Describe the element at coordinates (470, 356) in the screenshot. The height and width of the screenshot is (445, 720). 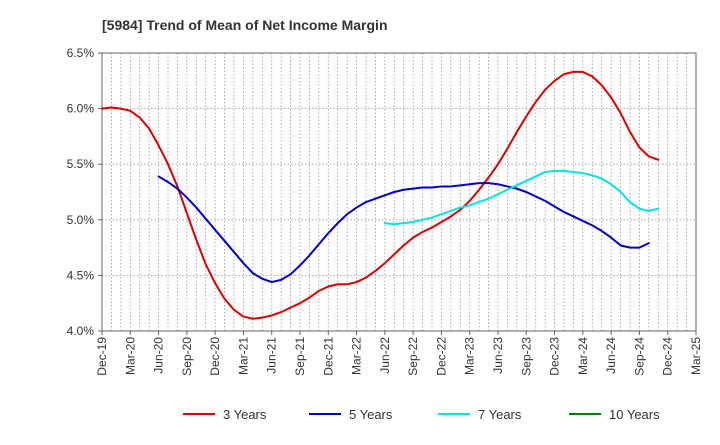
I see `x-tick-label: Mar-23` at that location.